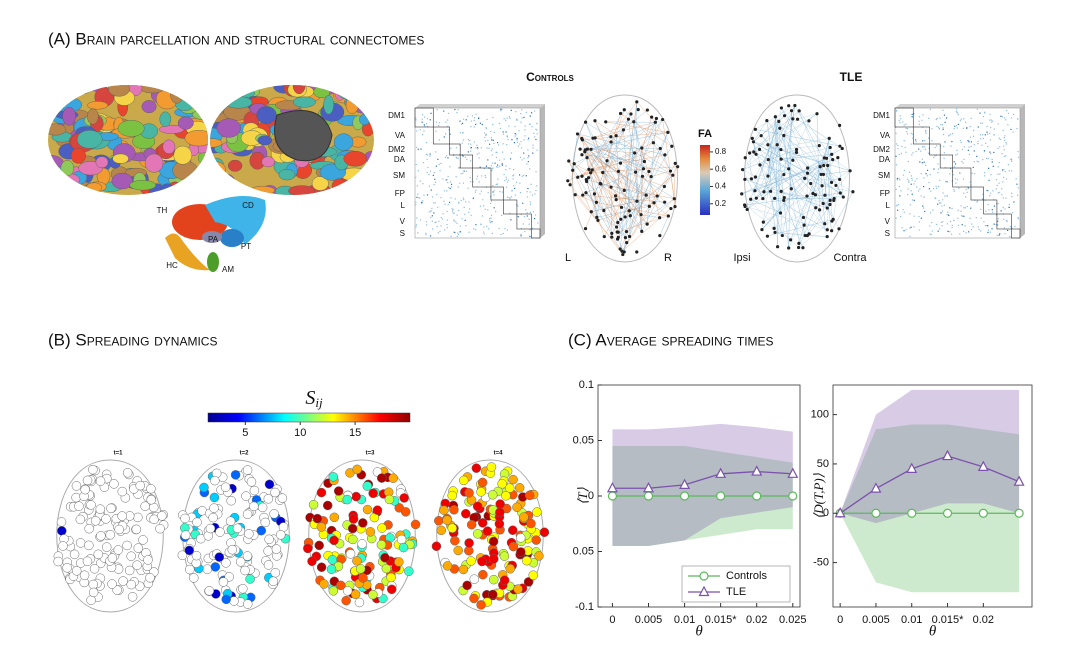 The width and height of the screenshot is (1080, 646). Describe the element at coordinates (929, 484) in the screenshot. I see `series-line` at that location.